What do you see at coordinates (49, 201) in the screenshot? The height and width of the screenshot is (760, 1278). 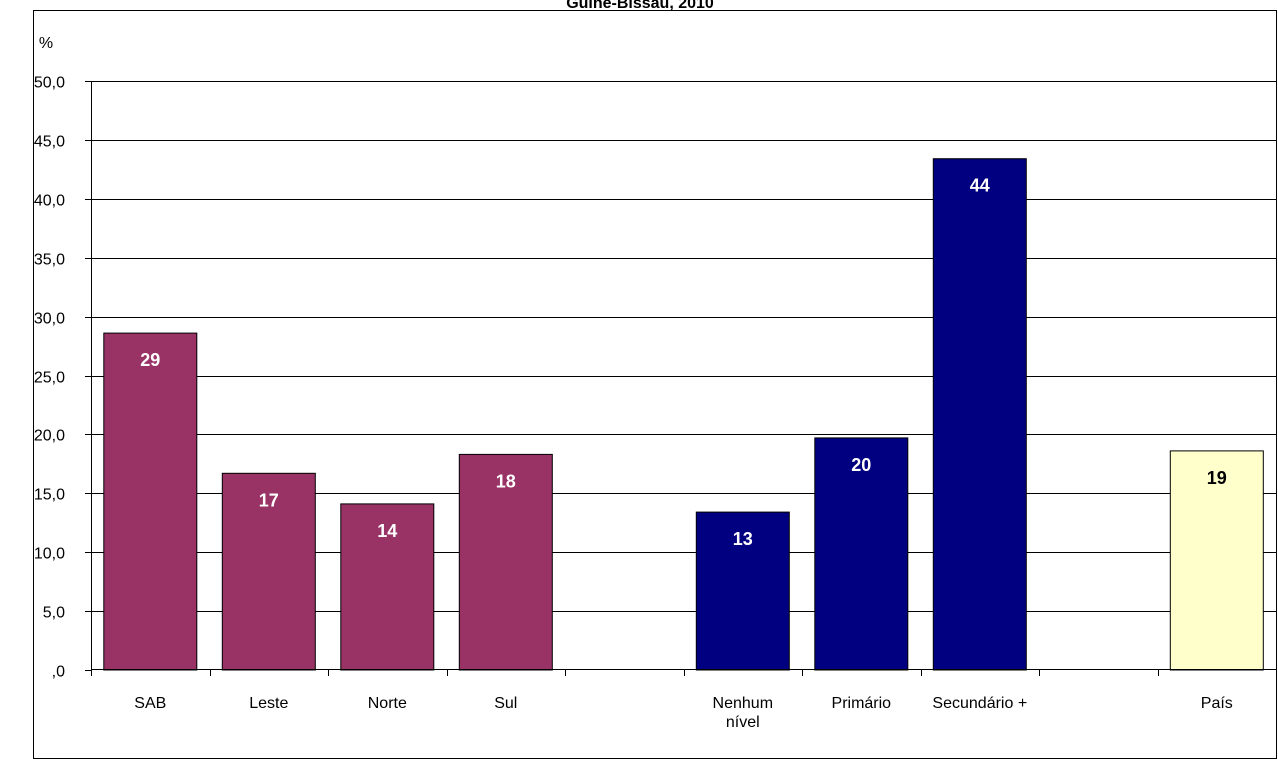 I see `y-tick-label: 40,0` at bounding box center [49, 201].